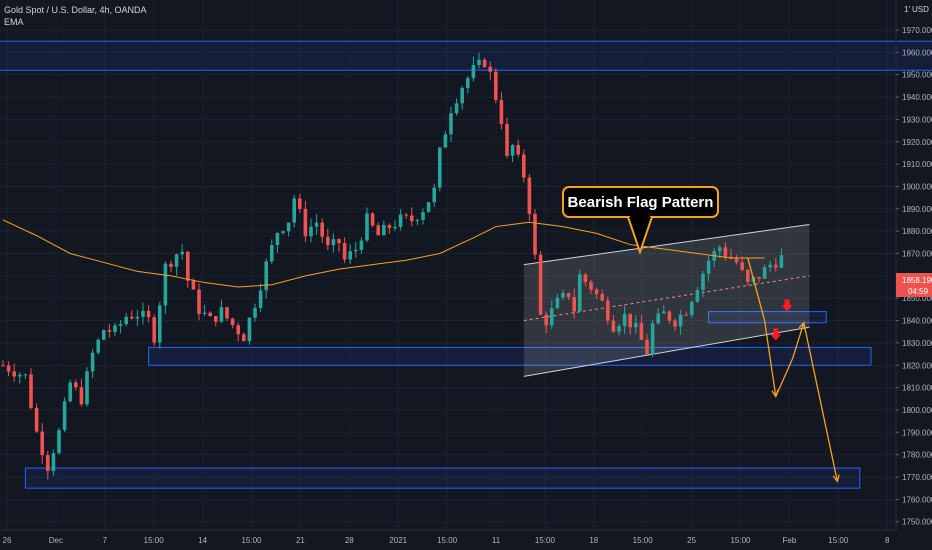 This screenshot has width=932, height=550. I want to click on price-tick-label: 1940.000, so click(917, 97).